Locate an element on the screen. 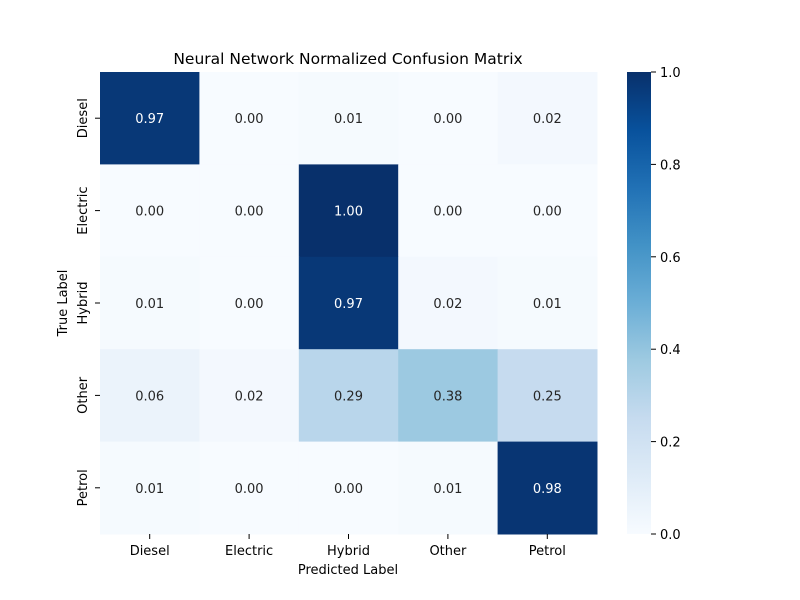 Image resolution: width=800 pixels, height=600 pixels. x-tick-label: Petrol is located at coordinates (547, 551).